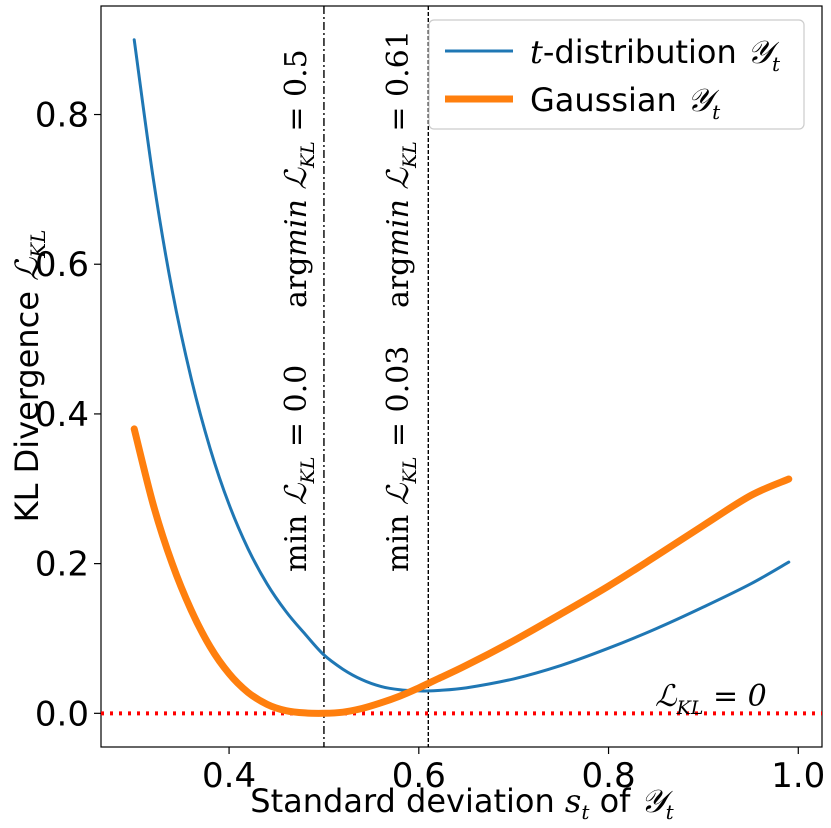 The height and width of the screenshot is (828, 831). Describe the element at coordinates (655, 54) in the screenshot. I see `legend-label-t-distribution: t-distribution 𝒴t` at that location.